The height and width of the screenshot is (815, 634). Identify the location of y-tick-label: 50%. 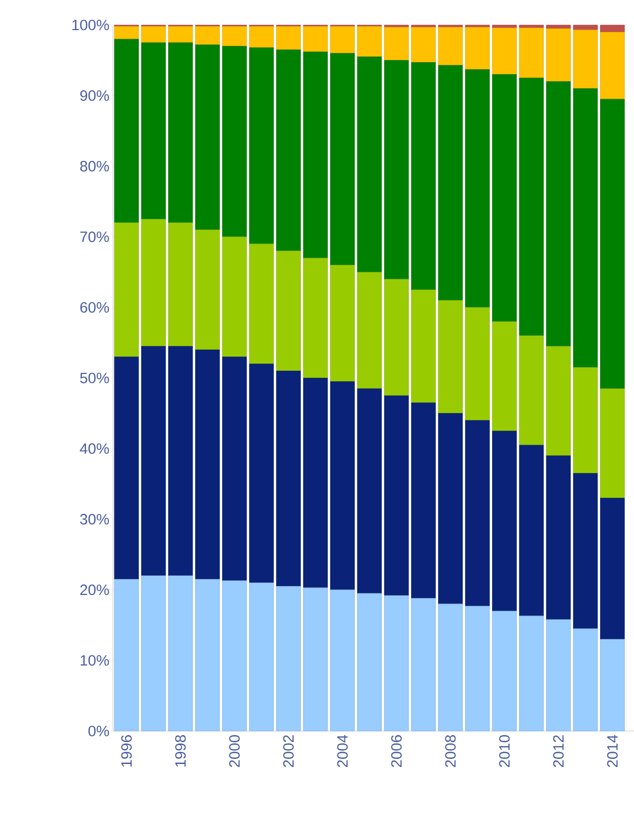
(94, 378).